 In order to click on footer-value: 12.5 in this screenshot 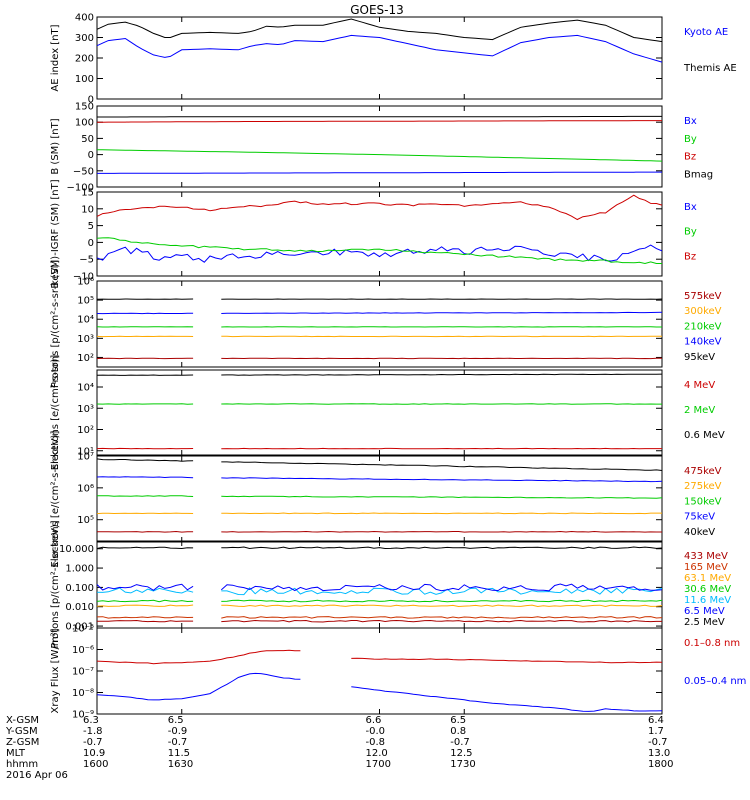, I will do `click(461, 753)`.